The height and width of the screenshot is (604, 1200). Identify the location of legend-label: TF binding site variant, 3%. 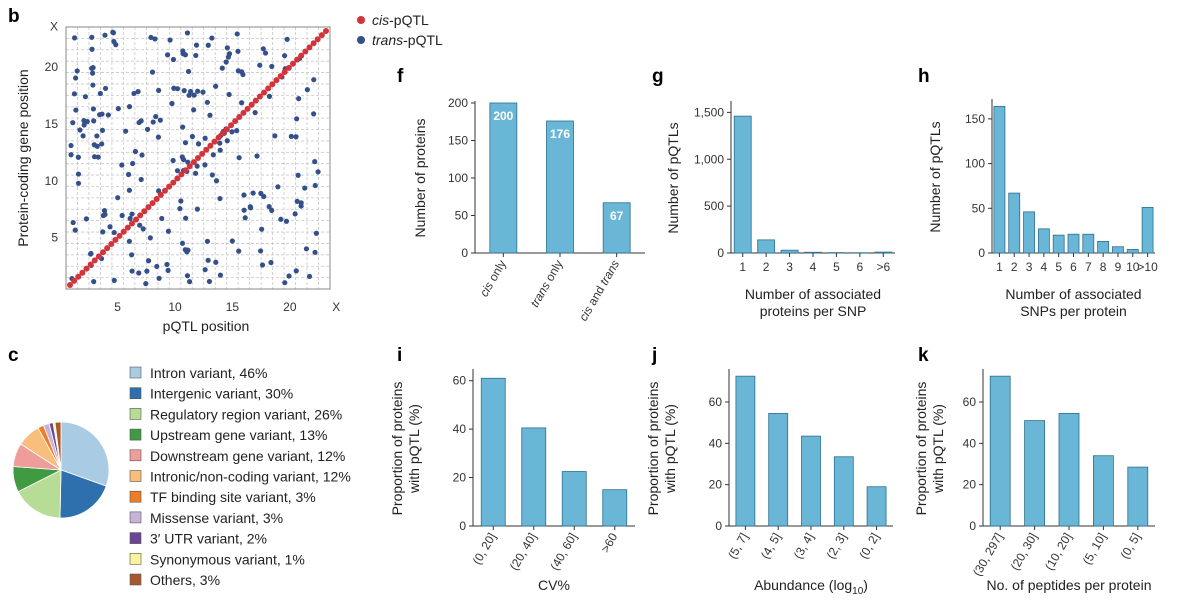
(233, 497).